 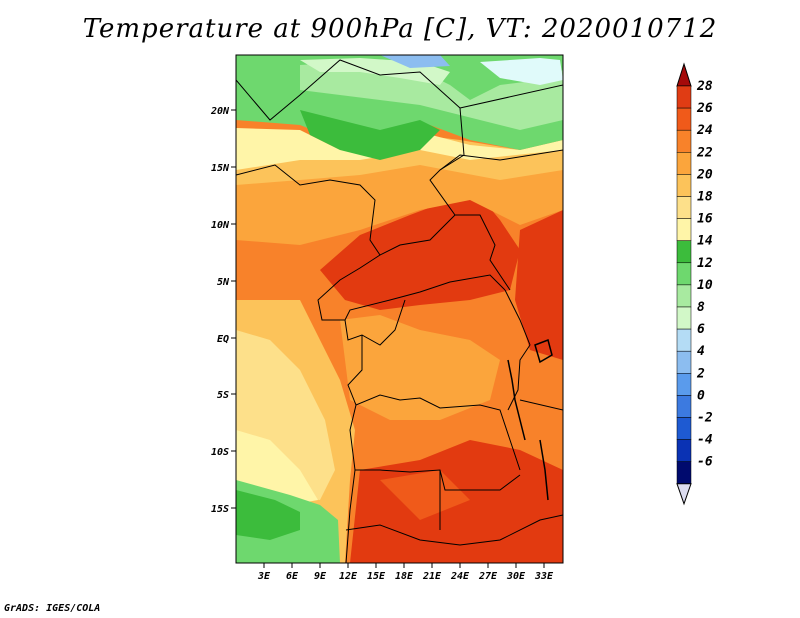 What do you see at coordinates (521, 71) in the screenshot?
I see `field-north-cyan2` at bounding box center [521, 71].